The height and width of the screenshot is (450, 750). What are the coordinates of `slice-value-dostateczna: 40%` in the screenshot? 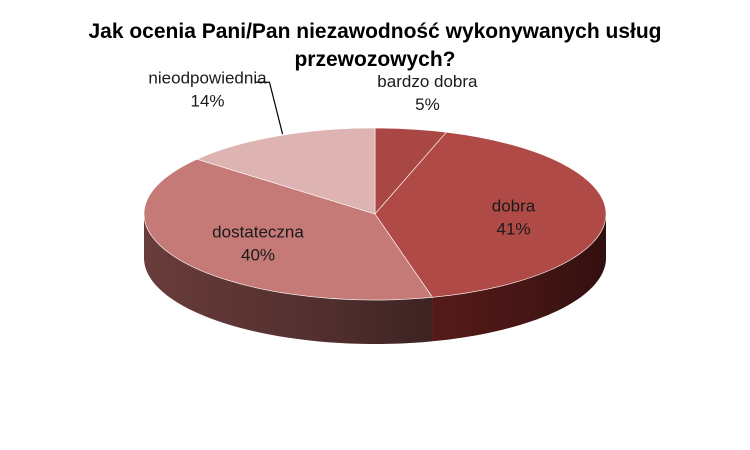 It's located at (258, 255).